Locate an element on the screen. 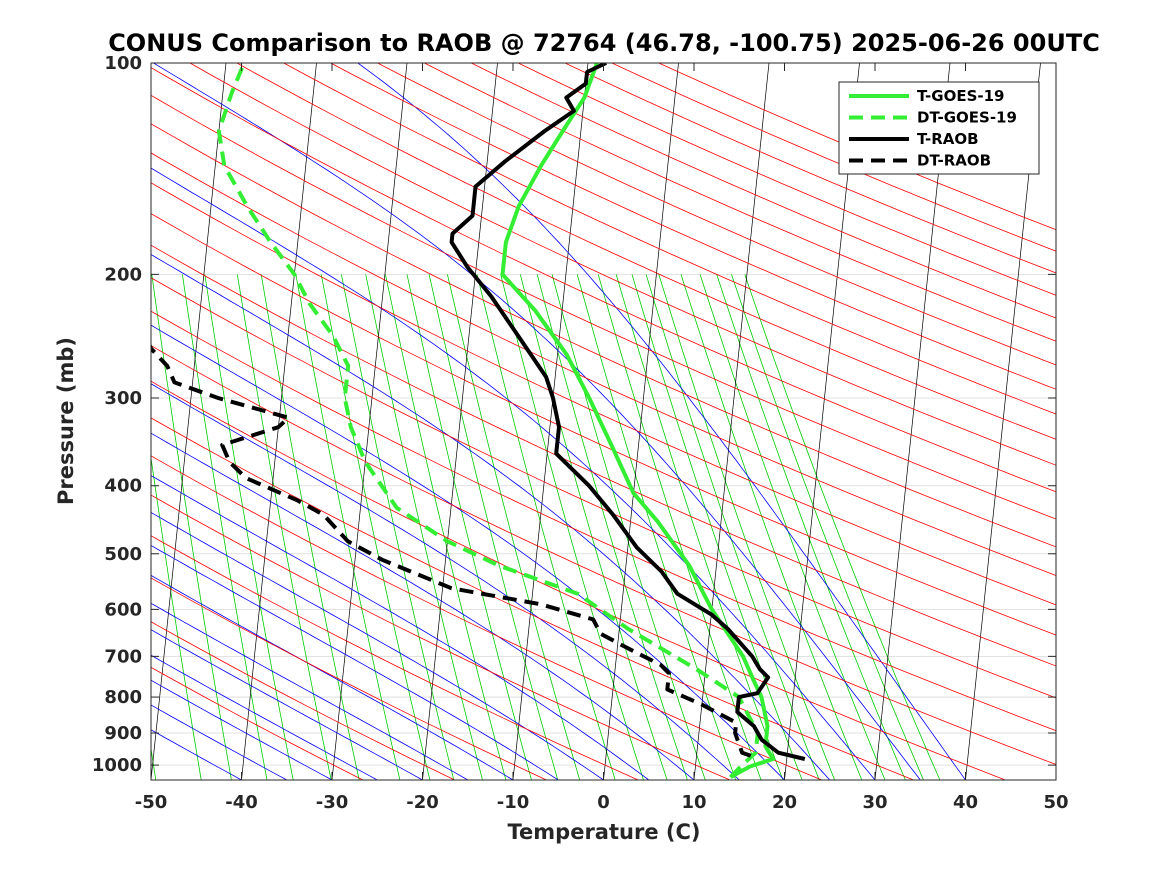 This screenshot has width=1167, height=875. y-tick-label: 700 is located at coordinates (123, 656).